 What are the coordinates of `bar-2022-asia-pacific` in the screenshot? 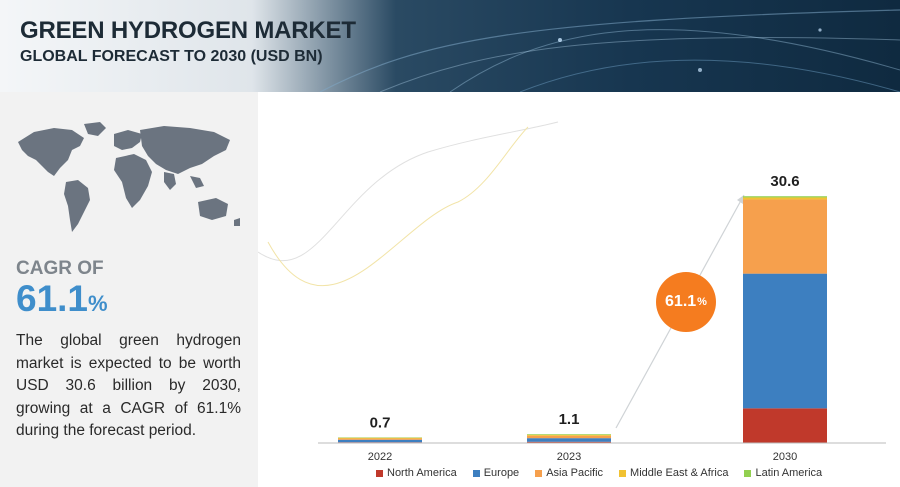 It's located at (380, 439).